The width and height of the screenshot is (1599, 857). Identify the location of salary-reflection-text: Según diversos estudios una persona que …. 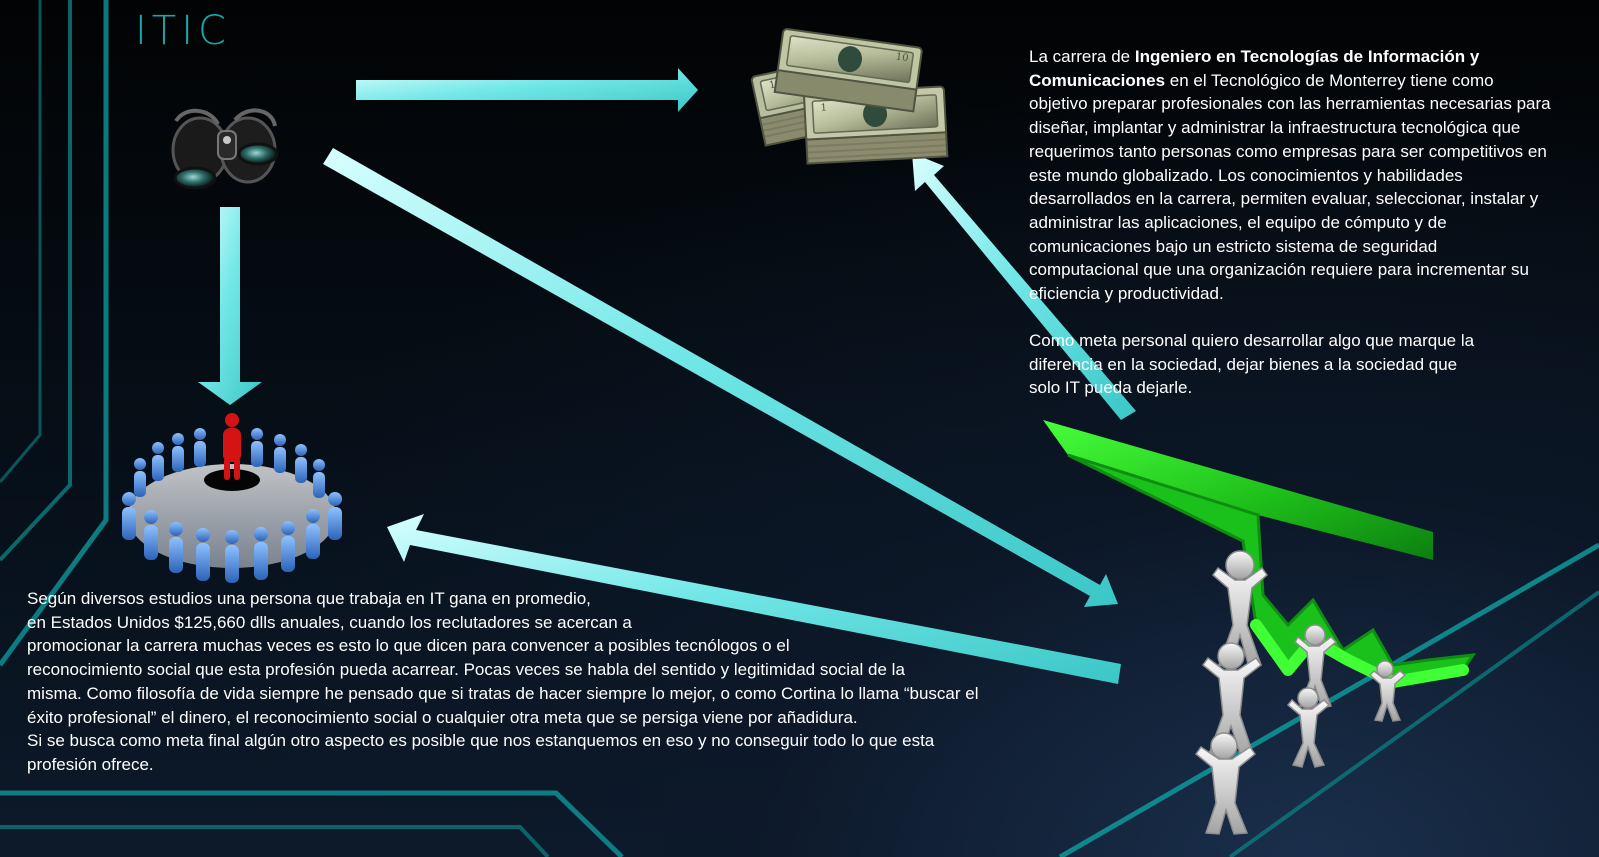
(503, 681).